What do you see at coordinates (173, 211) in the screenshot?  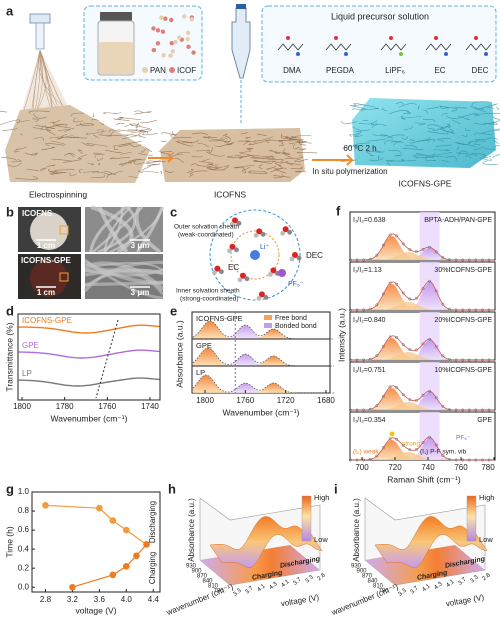 I see `panel-letter: c` at bounding box center [173, 211].